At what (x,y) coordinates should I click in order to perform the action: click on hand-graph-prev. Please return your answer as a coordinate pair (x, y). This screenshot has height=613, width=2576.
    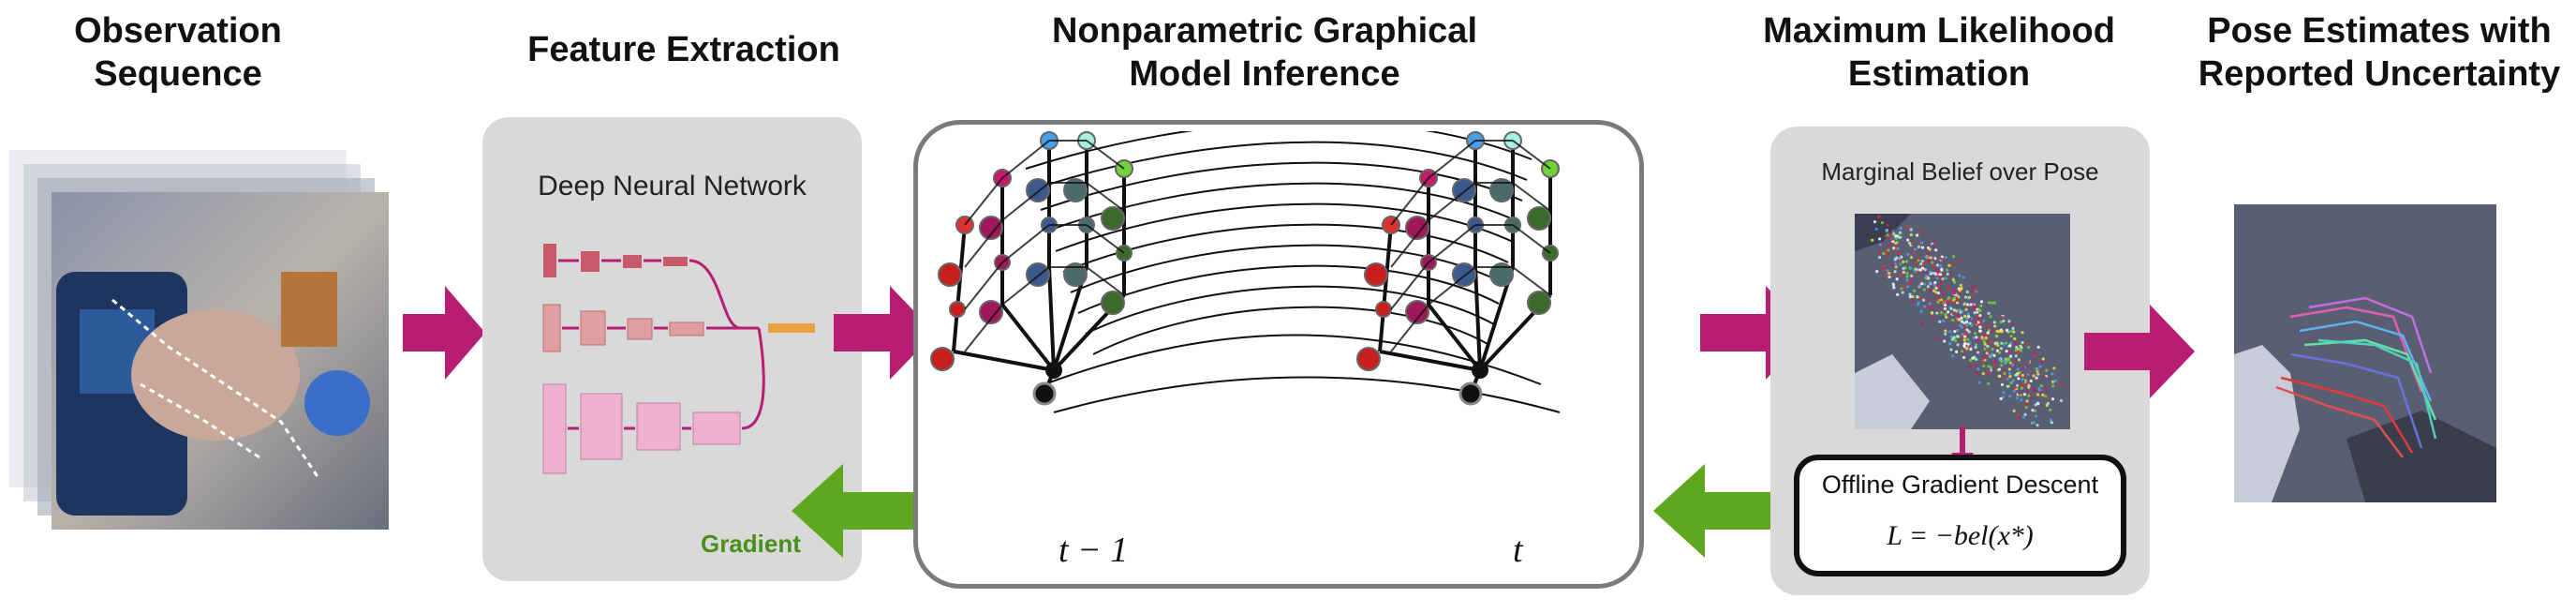
    Looking at the image, I should click on (1031, 268).